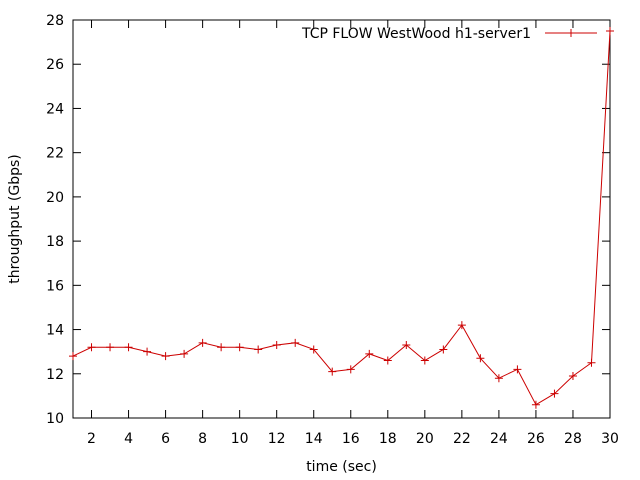  I want to click on y-tick-label: 28, so click(55, 21).